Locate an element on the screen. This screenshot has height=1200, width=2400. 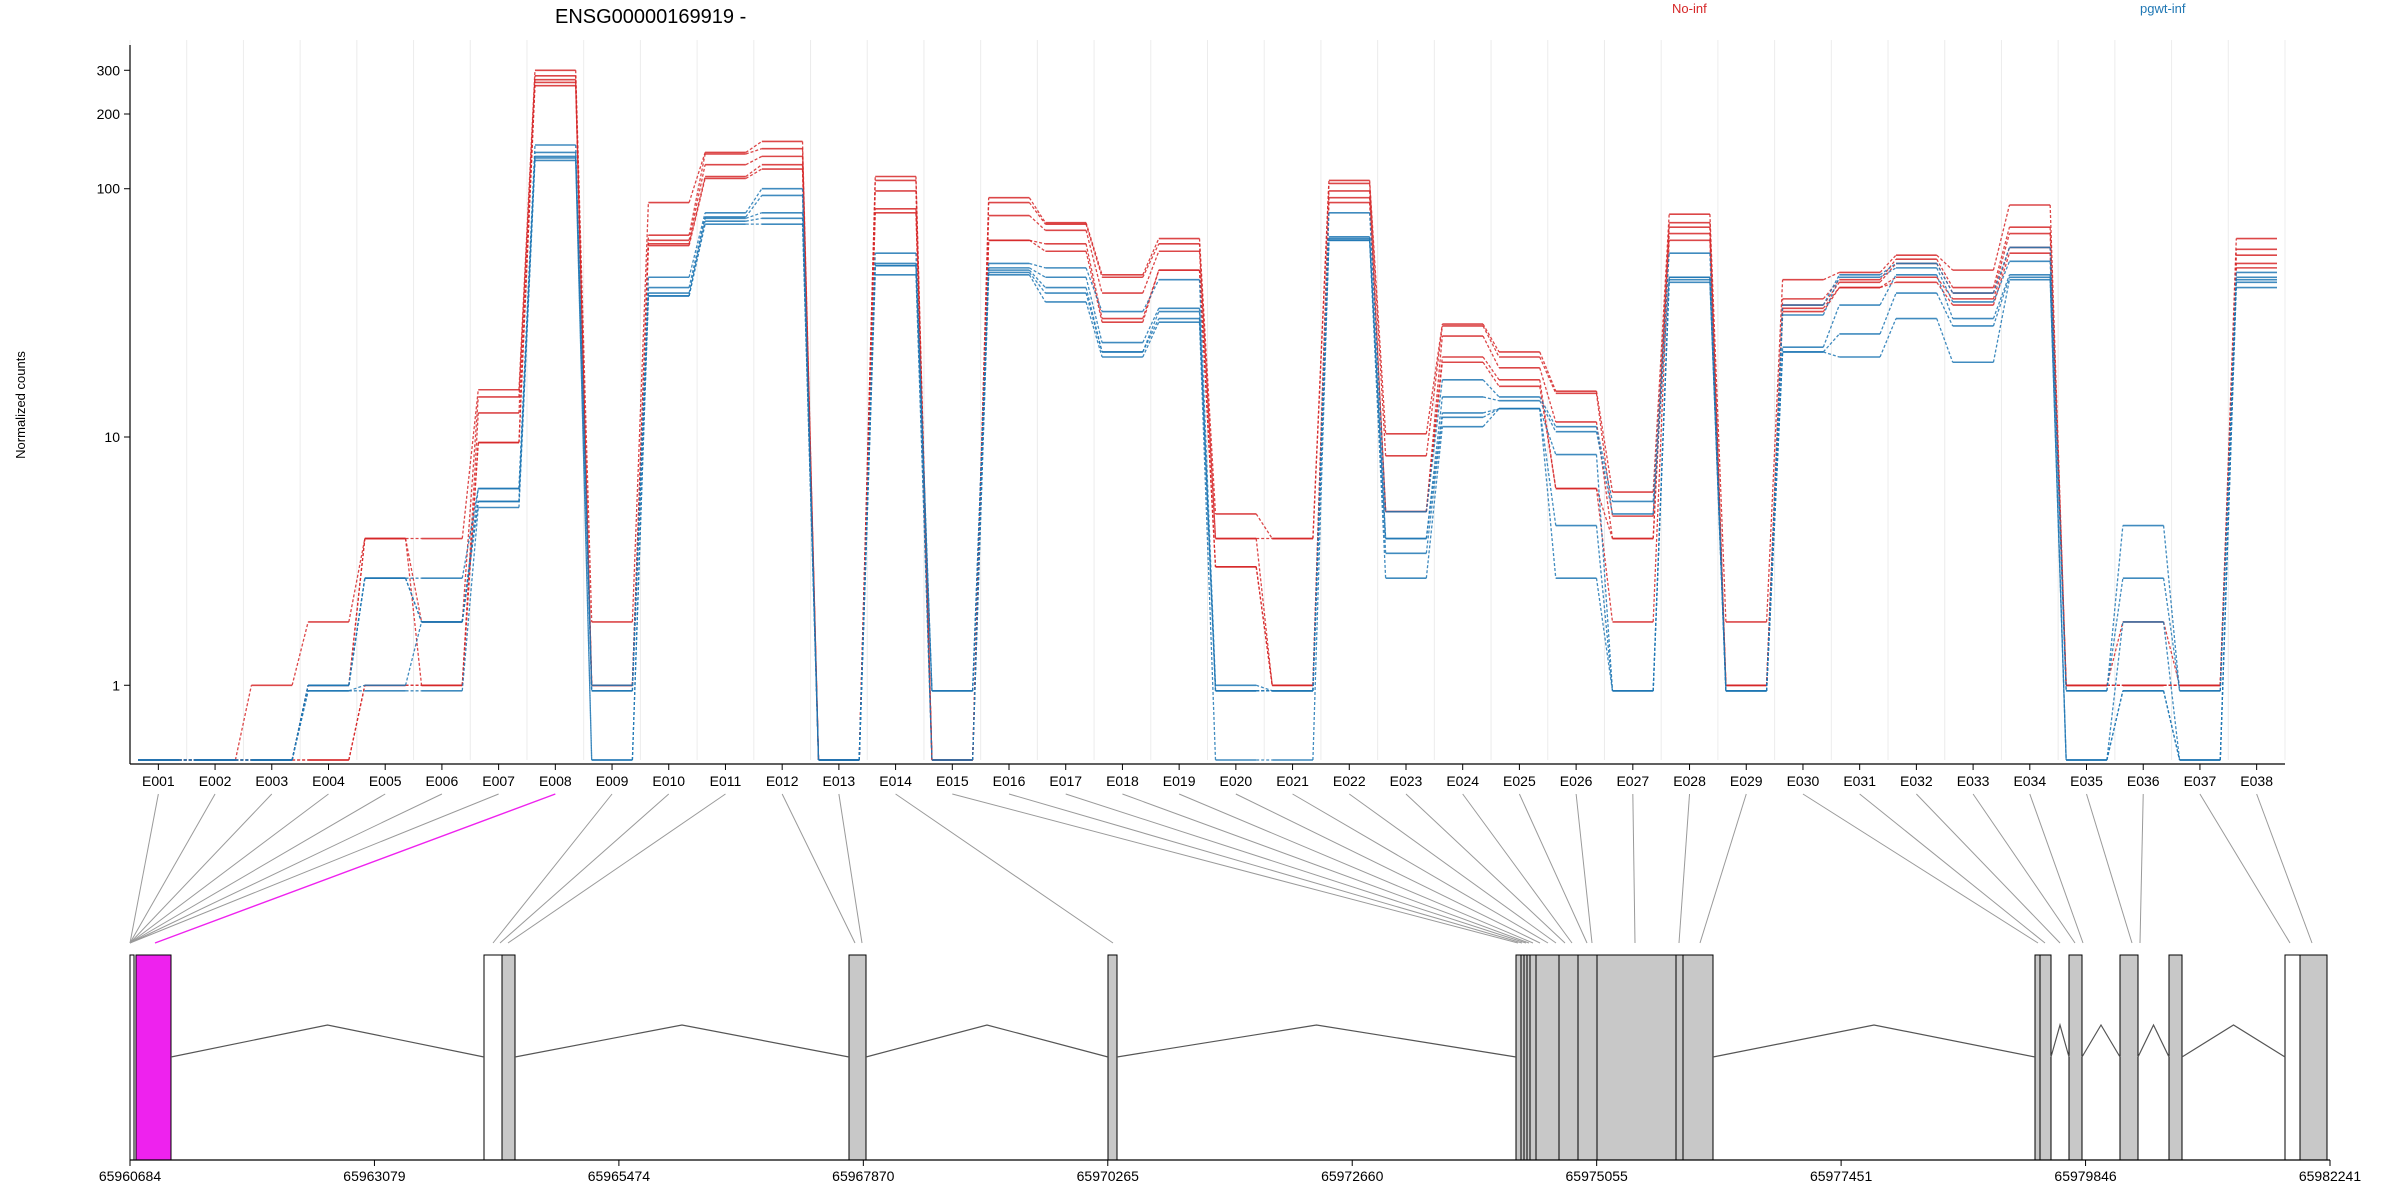
x-tick-label-e011: E011 is located at coordinates (726, 781).